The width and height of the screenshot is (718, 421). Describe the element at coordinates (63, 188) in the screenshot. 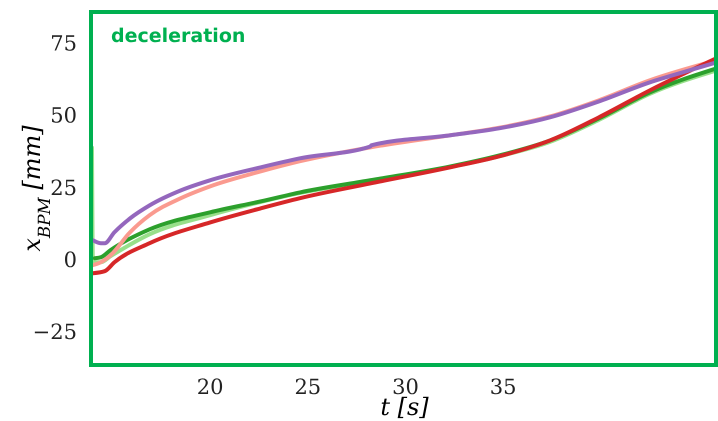

I see `y-tick-label: 25` at that location.